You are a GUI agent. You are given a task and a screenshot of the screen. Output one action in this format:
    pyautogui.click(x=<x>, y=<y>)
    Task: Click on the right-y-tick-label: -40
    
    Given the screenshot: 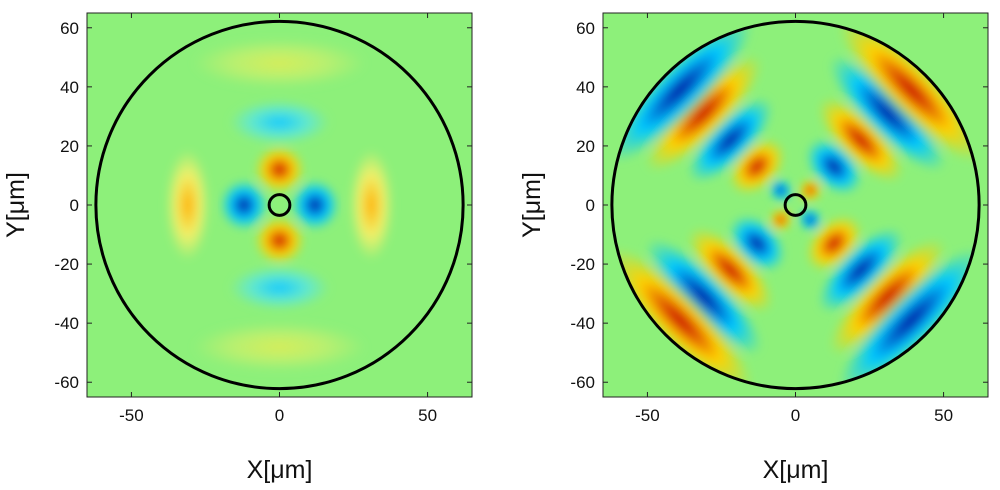 What is the action you would take?
    pyautogui.click(x=582, y=323)
    